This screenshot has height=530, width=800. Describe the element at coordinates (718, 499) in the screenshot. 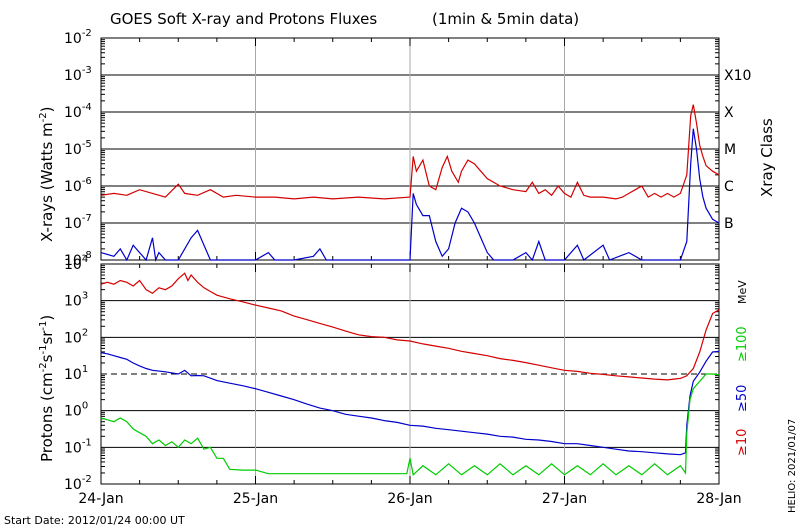

I see `xtick-label: 28-Jan` at that location.